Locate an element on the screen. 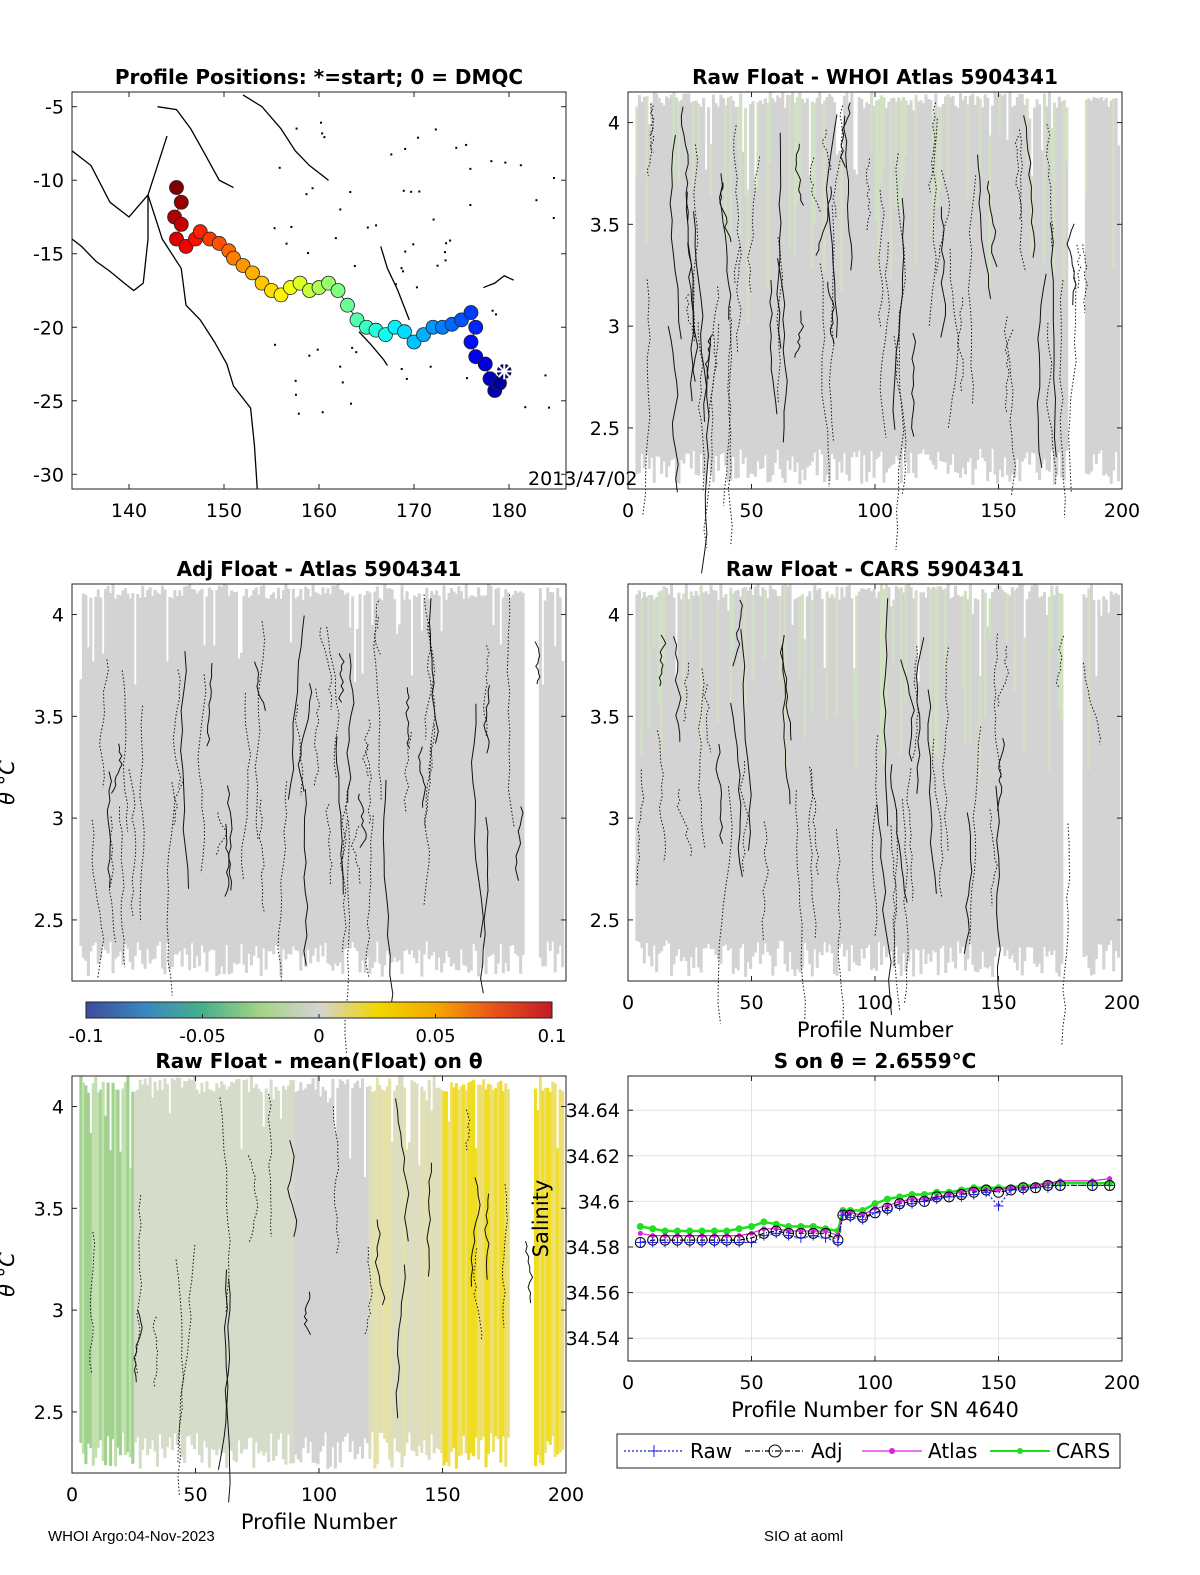 Image resolution: width=1200 pixels, height=1575 pixels. raw-atlas-cells is located at coordinates (878, 288).